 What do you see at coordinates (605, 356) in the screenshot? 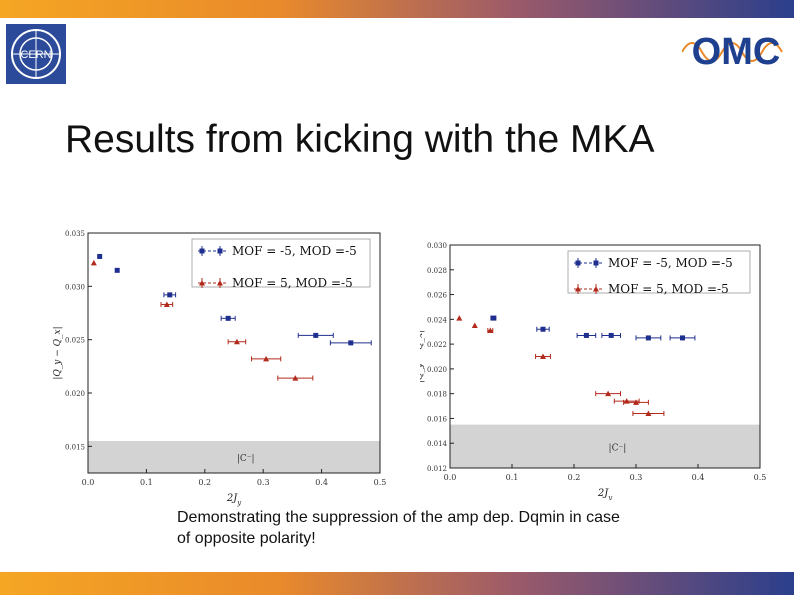
I see `plot-frame` at bounding box center [605, 356].